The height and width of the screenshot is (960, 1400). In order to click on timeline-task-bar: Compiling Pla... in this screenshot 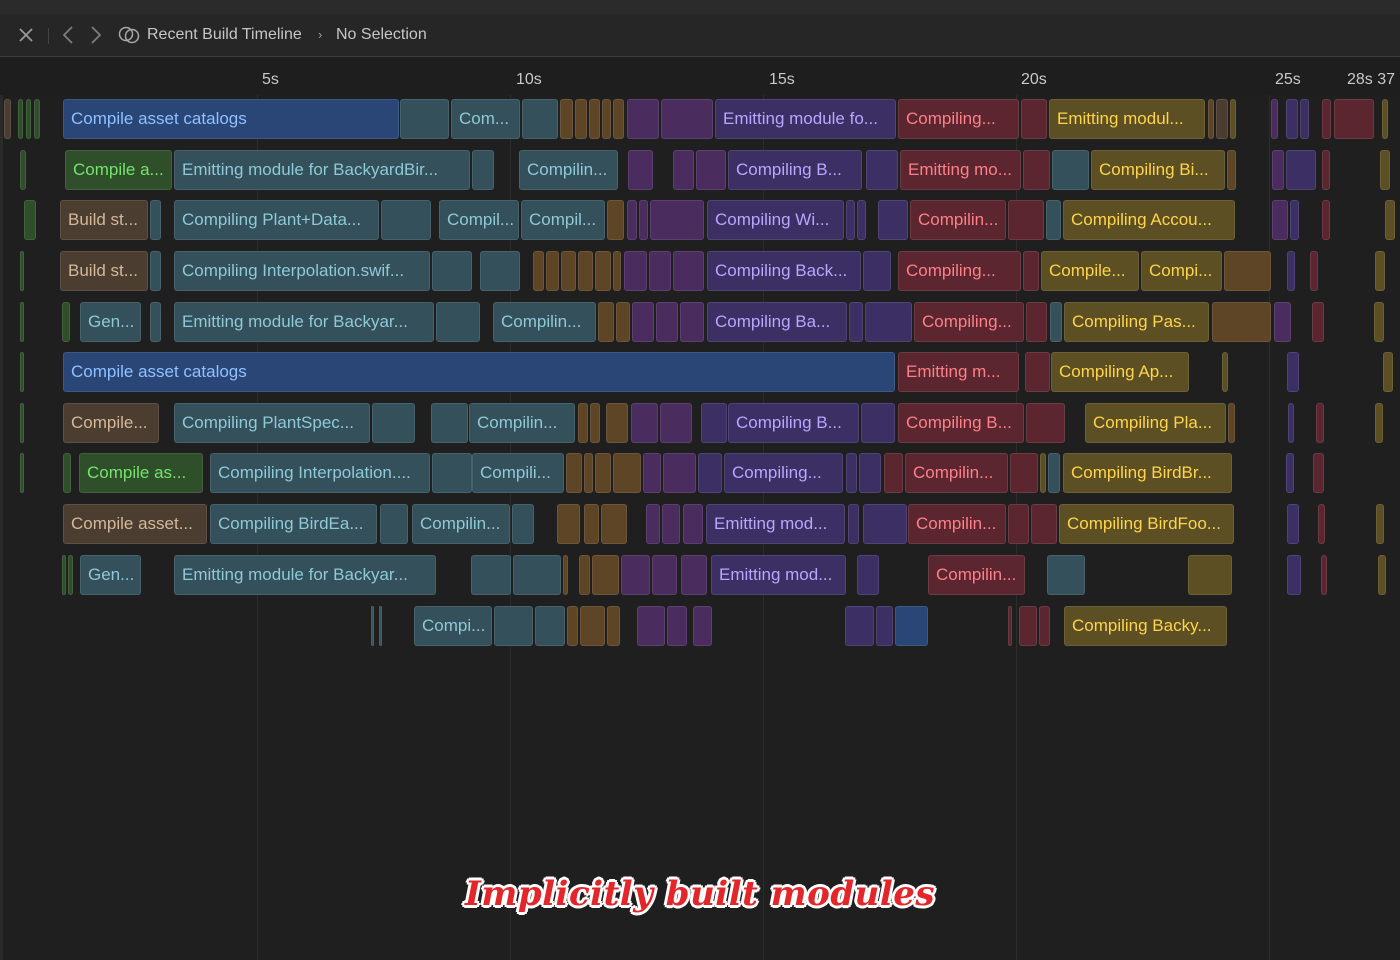, I will do `click(1155, 423)`.